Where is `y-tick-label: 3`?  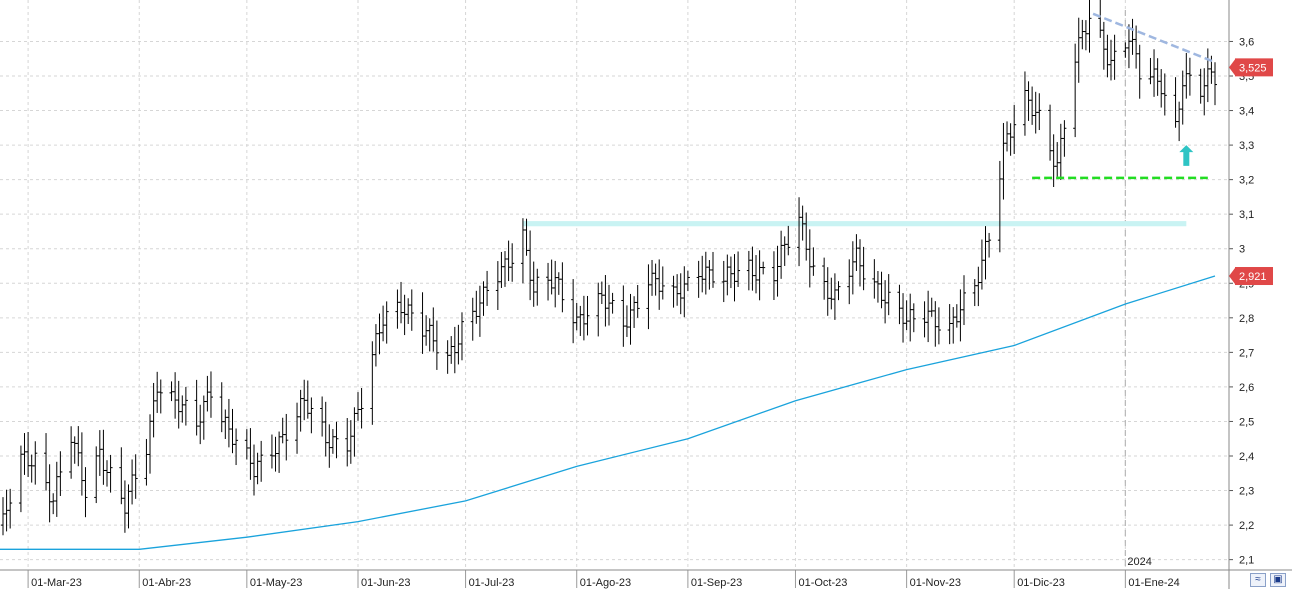
y-tick-label: 3 is located at coordinates (1242, 250).